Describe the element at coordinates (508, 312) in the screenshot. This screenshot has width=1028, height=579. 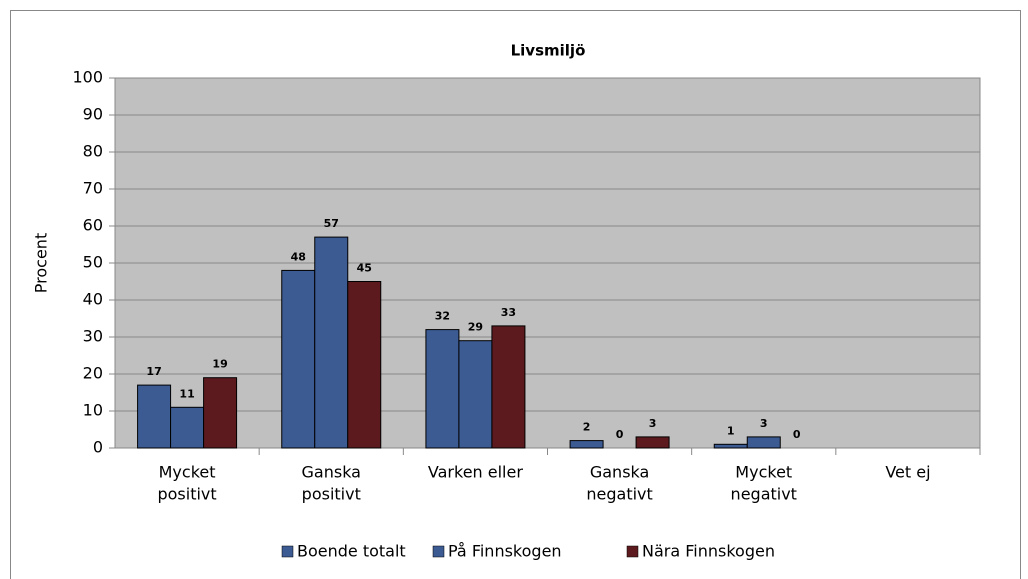
I see `value-label: 33` at that location.